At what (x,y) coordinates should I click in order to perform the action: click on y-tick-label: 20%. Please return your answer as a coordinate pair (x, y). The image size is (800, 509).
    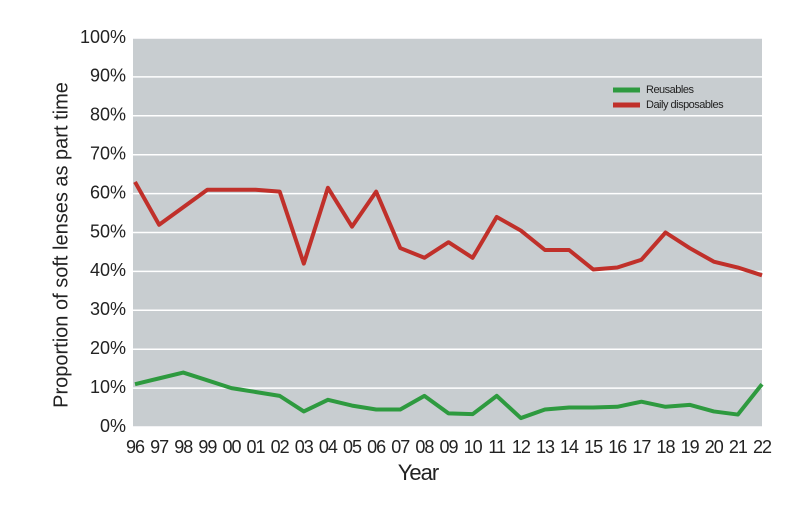
    Looking at the image, I should click on (108, 348).